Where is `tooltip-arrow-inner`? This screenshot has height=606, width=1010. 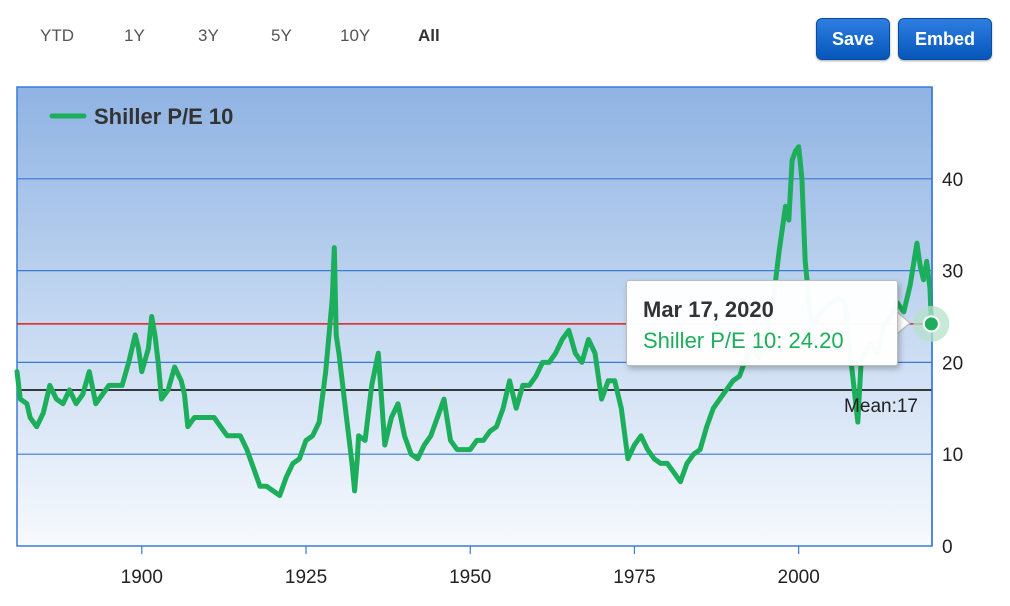
tooltip-arrow-inner is located at coordinates (902, 323).